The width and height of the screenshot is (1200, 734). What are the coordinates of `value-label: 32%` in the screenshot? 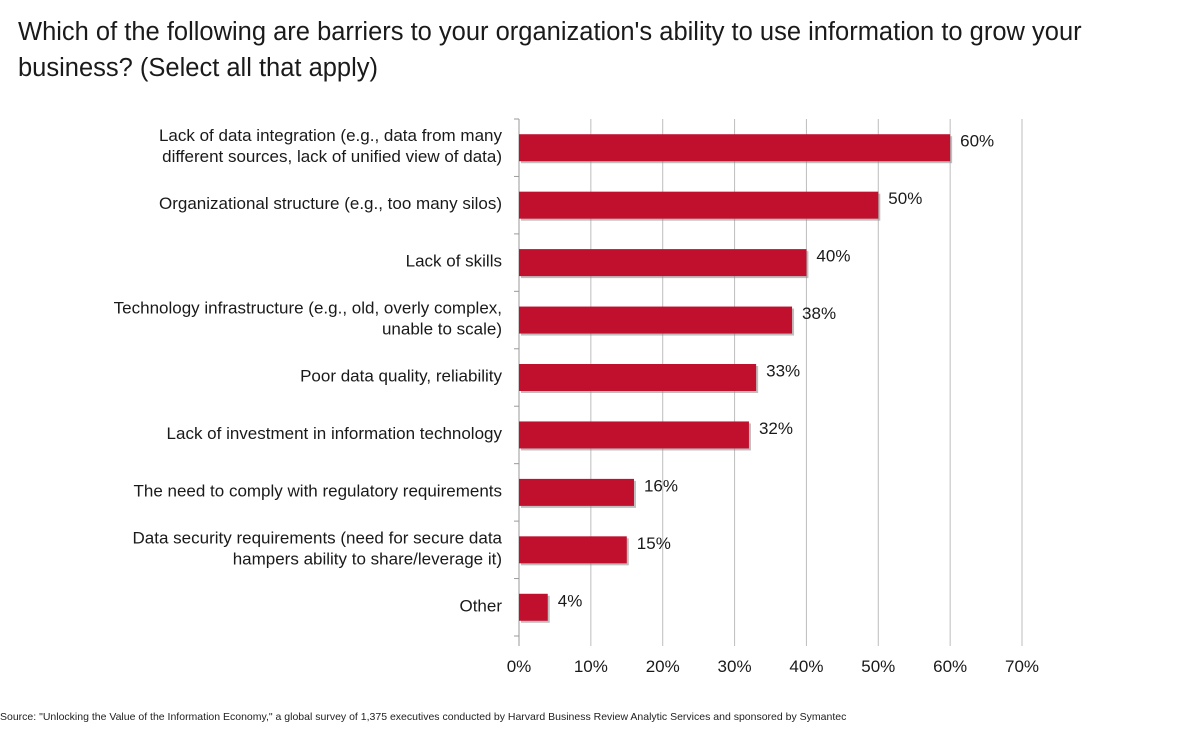 It's located at (776, 428).